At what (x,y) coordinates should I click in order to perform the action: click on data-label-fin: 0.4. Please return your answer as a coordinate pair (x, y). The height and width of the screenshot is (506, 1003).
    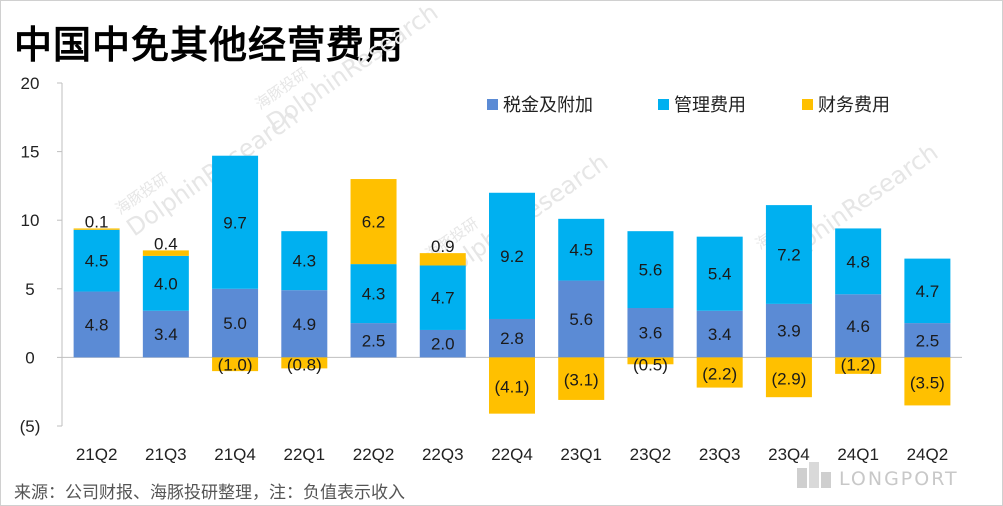
    Looking at the image, I should click on (166, 243).